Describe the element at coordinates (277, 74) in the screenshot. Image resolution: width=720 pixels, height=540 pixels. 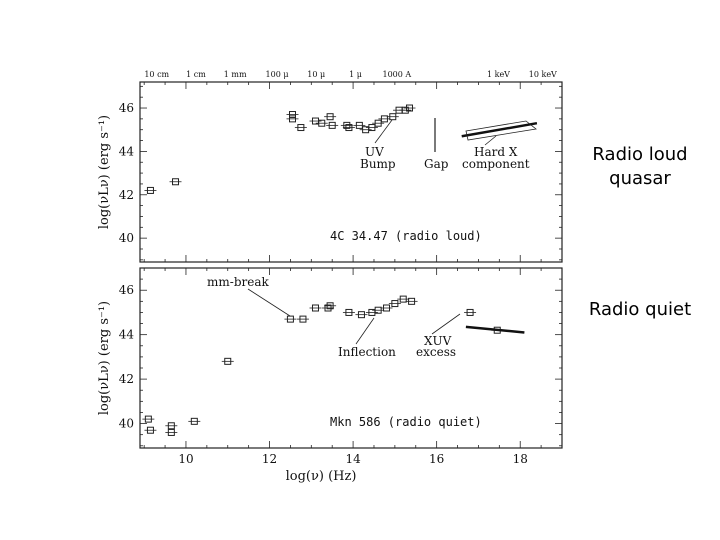
I see `wavelength-label: 100 μ` at that location.